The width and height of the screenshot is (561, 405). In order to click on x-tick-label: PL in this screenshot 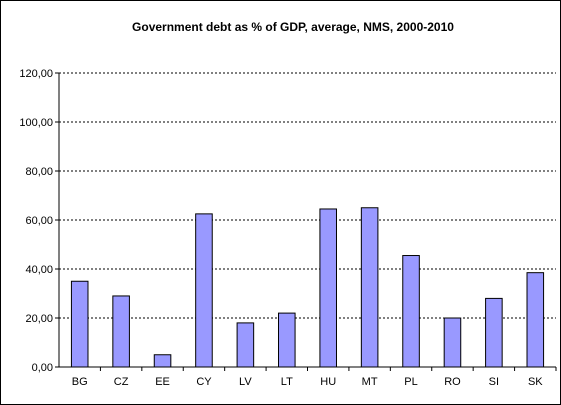, I will do `click(410, 382)`.